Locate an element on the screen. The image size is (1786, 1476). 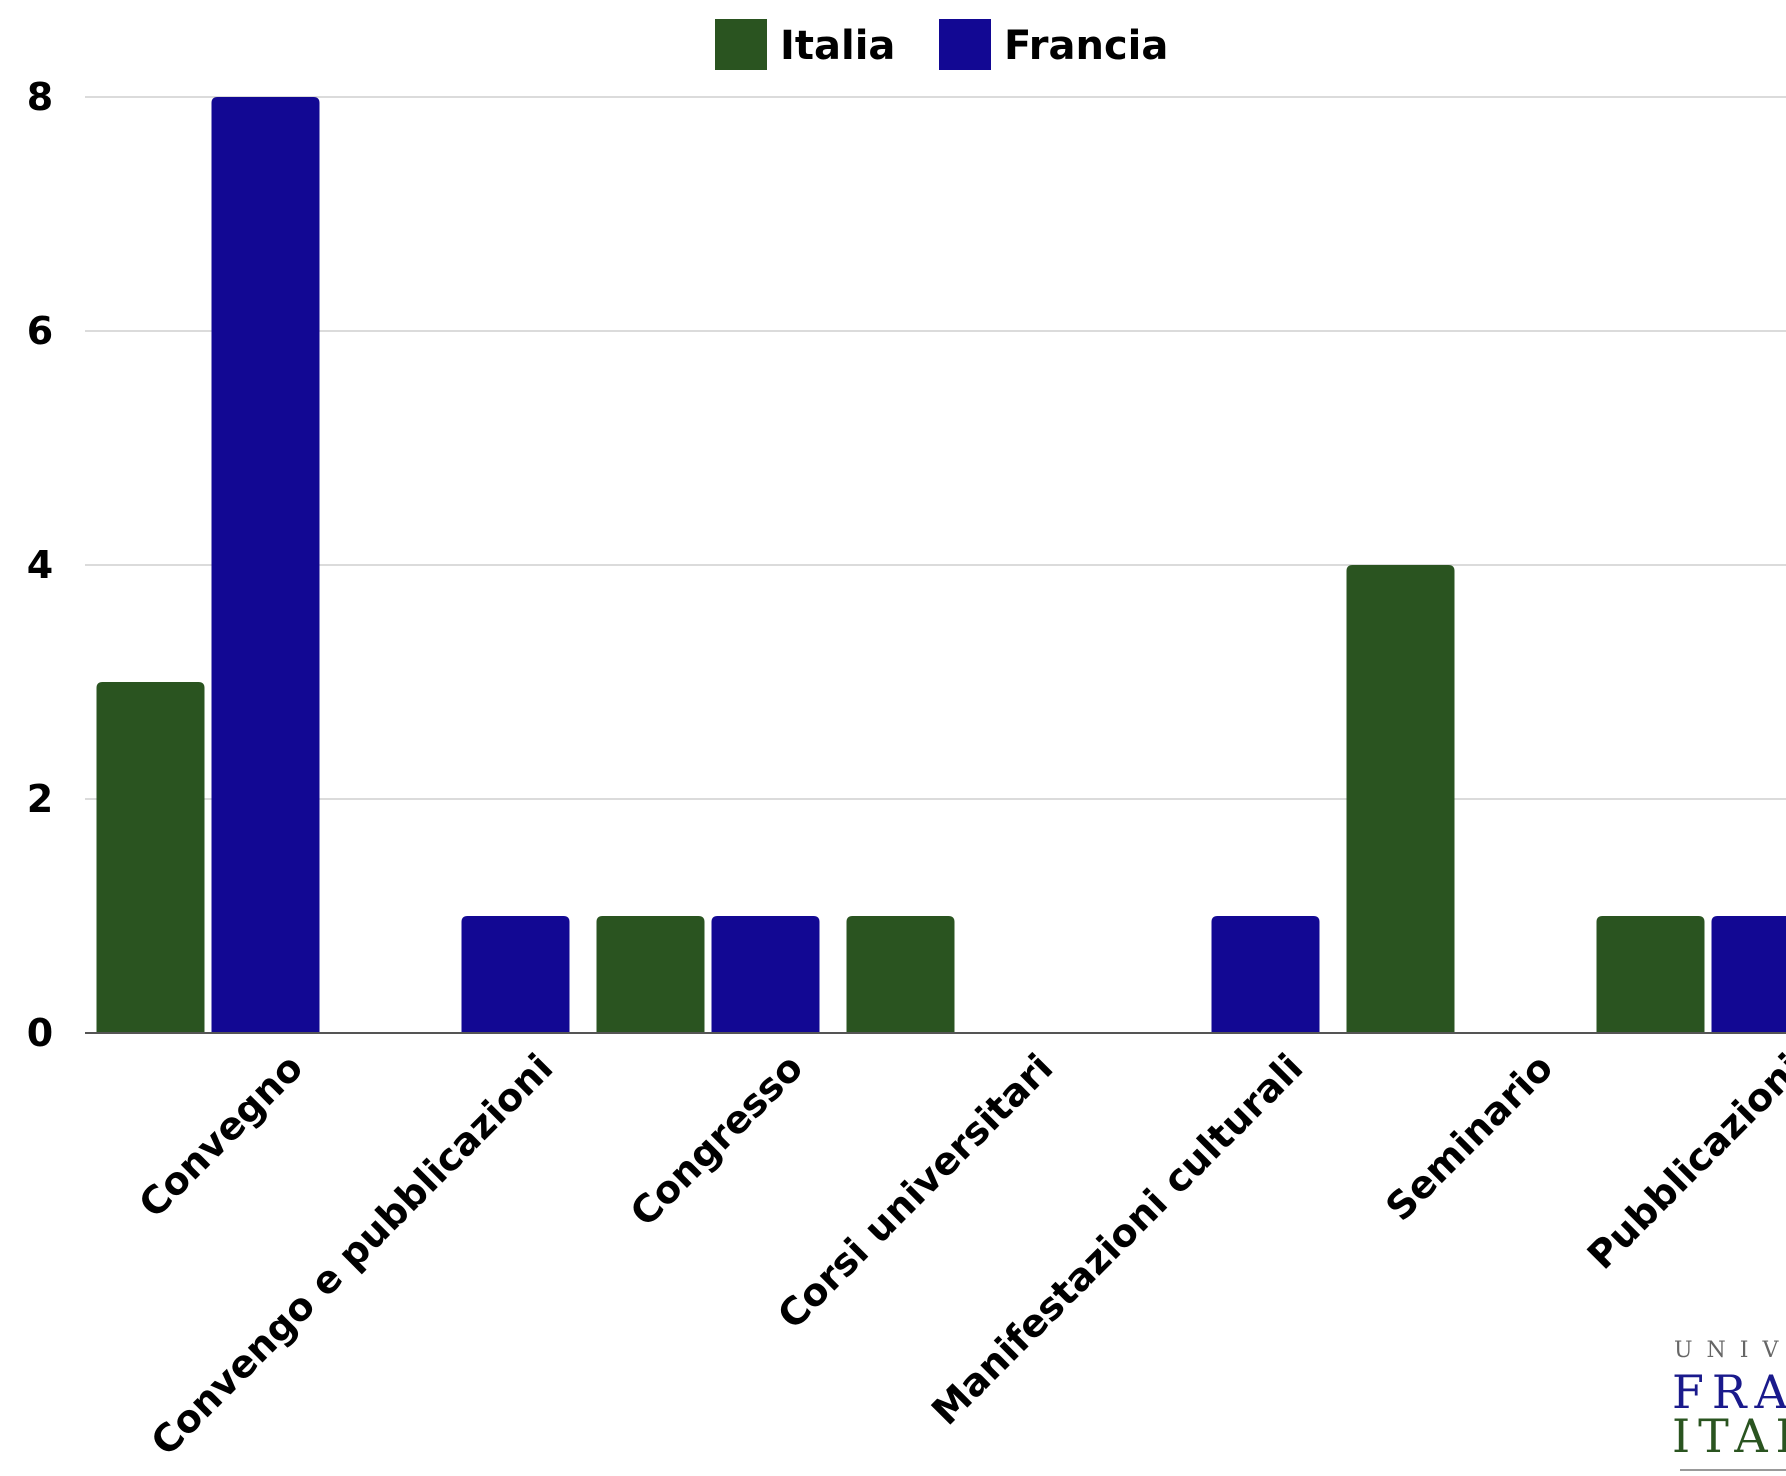
legend-label-italia: Italia is located at coordinates (837, 46).